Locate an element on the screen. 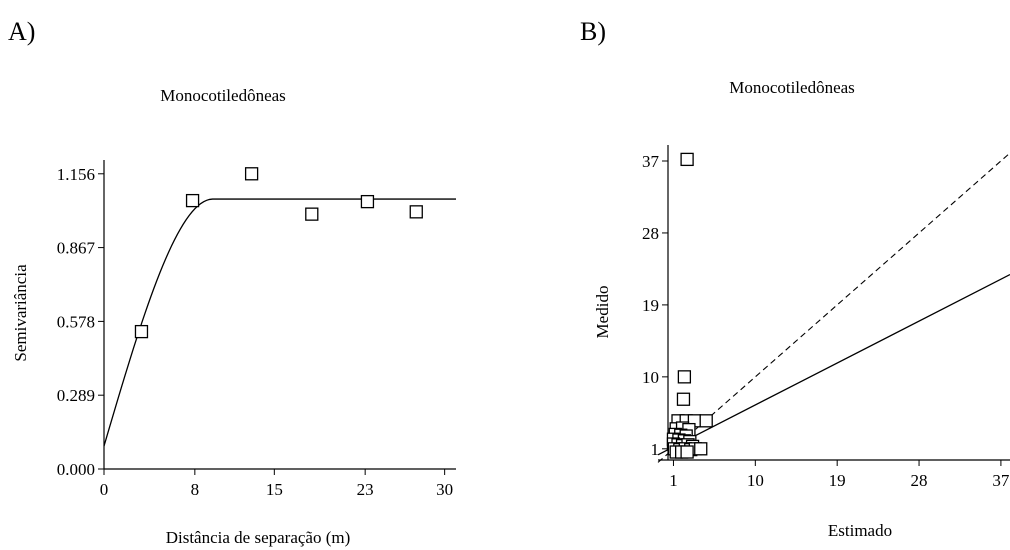 Image resolution: width=1010 pixels, height=550 pixels. panel-b-regression-line is located at coordinates (833, 364).